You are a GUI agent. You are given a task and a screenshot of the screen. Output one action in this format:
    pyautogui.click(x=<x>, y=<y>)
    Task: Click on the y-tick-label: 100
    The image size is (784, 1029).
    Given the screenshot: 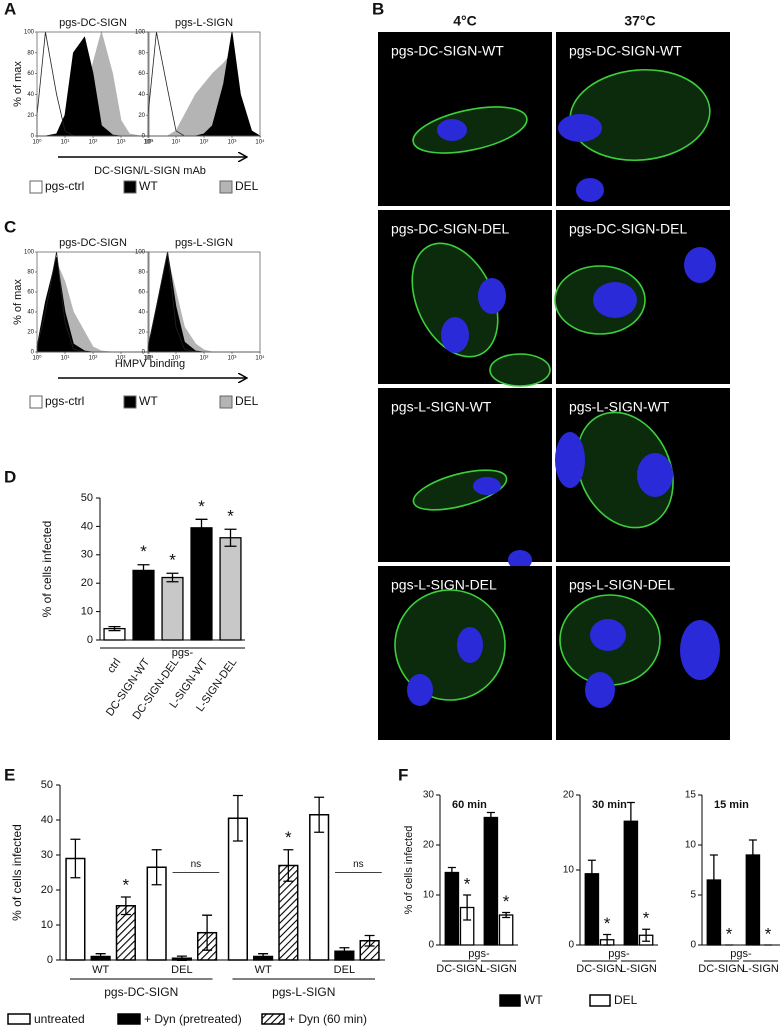 What is the action you would take?
    pyautogui.click(x=140, y=253)
    